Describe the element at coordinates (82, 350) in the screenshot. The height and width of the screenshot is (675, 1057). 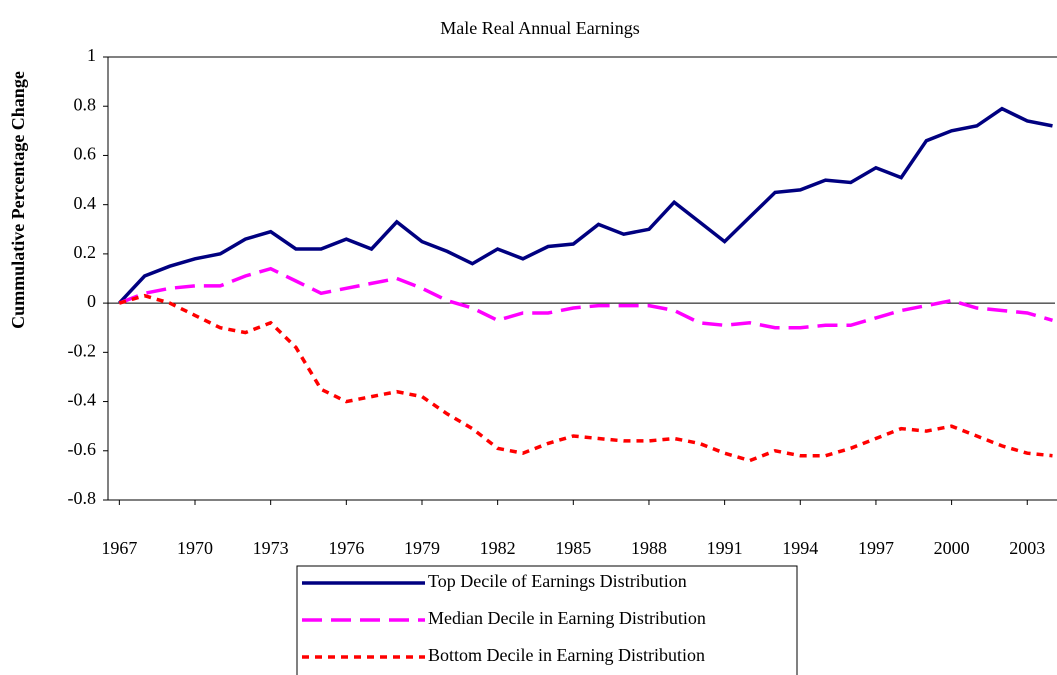
I see `y-tick-label: -0.2` at that location.